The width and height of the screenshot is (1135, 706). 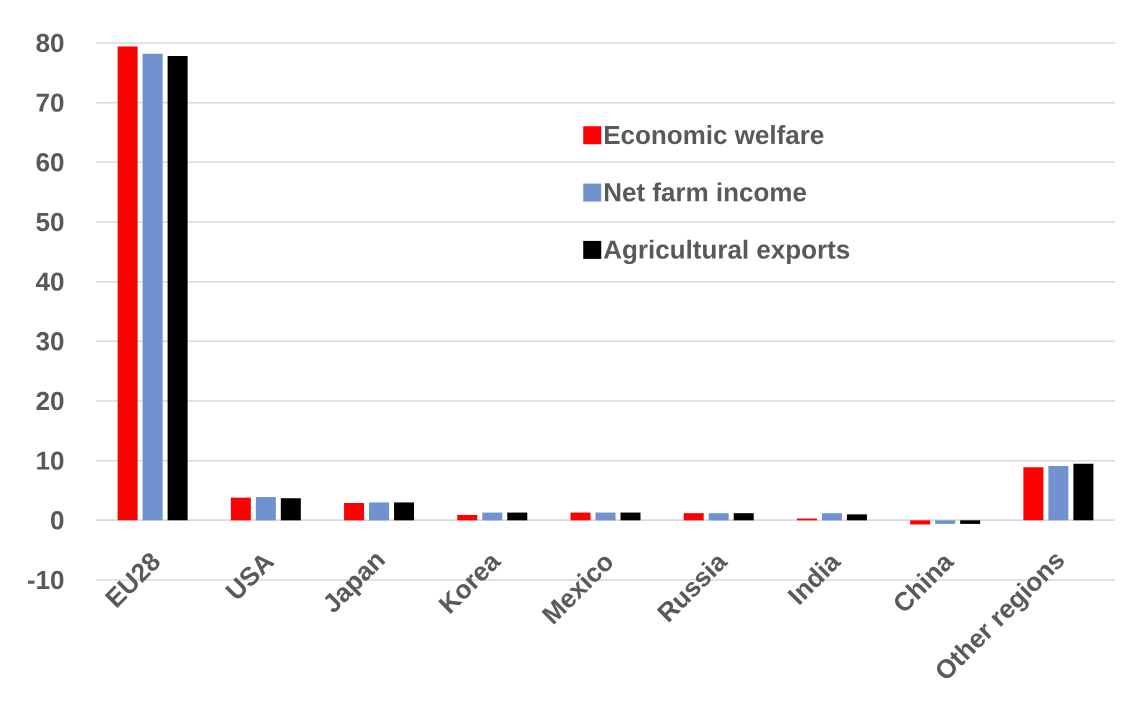 What do you see at coordinates (49, 281) in the screenshot?
I see `y-tick-label: 40` at bounding box center [49, 281].